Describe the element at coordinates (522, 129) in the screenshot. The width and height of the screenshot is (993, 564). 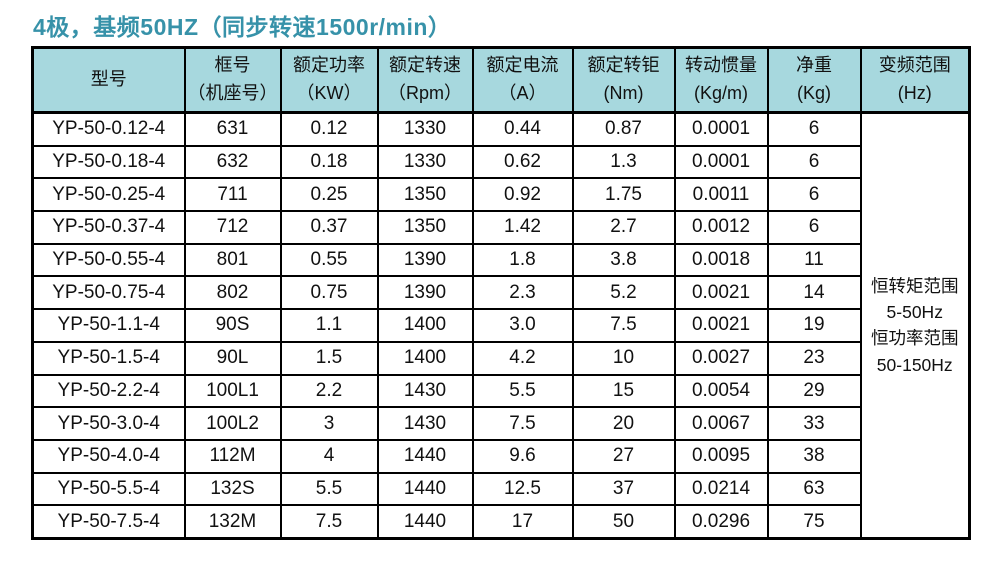
I see `table-cell: 0.44` at that location.